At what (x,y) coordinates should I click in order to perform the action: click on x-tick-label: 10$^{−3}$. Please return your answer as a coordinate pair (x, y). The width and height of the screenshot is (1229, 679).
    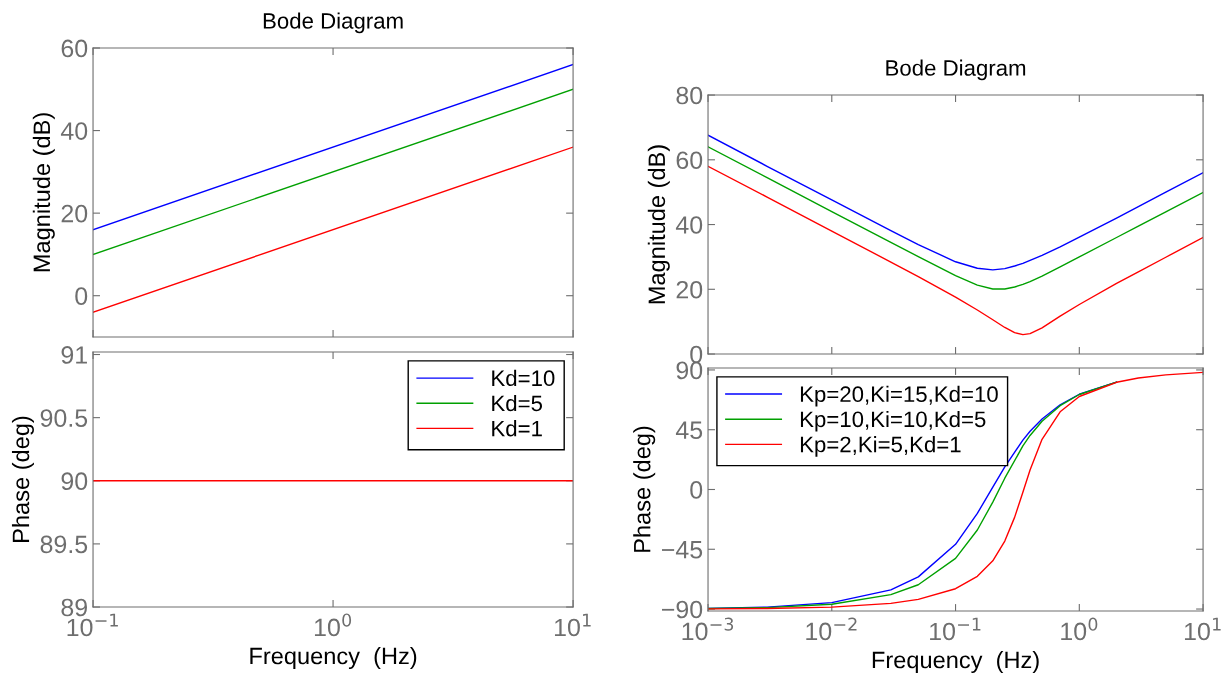
    Looking at the image, I should click on (708, 629).